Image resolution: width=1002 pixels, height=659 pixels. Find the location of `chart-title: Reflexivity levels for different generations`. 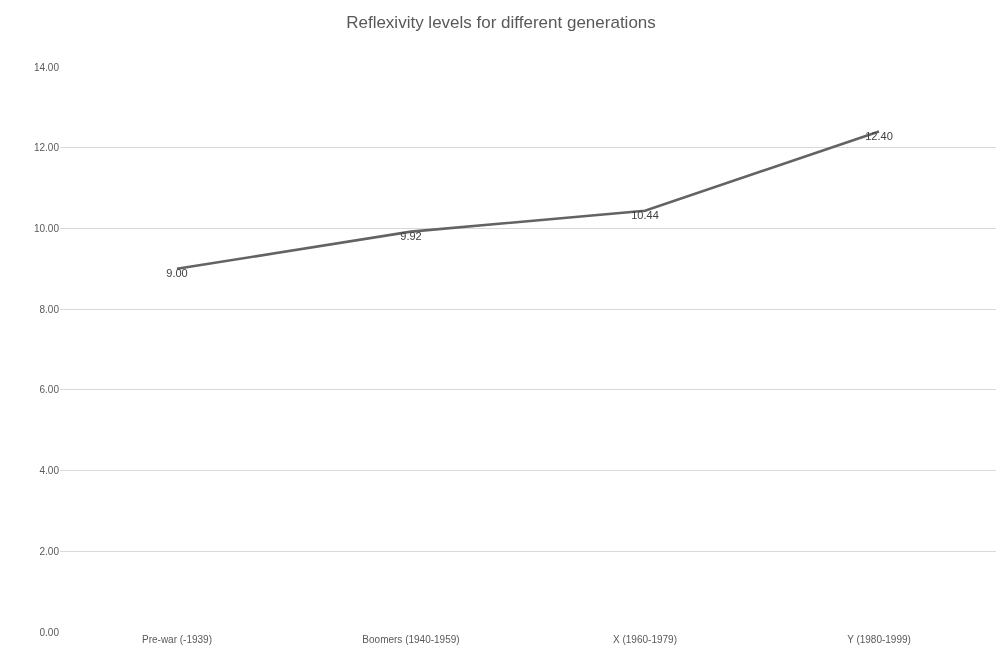

chart-title: Reflexivity levels for different generations is located at coordinates (501, 23).